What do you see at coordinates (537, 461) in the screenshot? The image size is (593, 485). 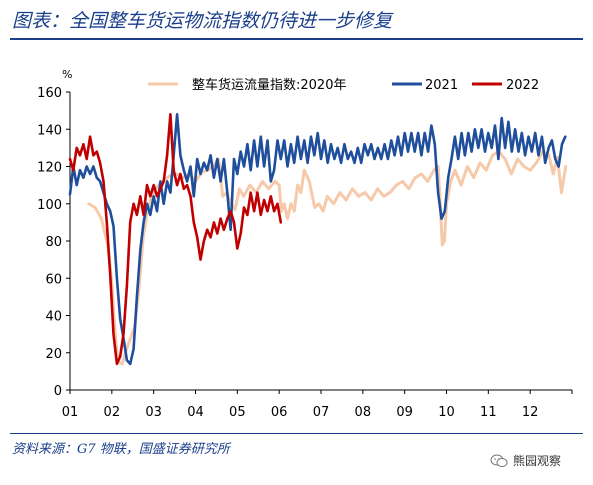 I see `watermark-text: 熊园观察` at bounding box center [537, 461].